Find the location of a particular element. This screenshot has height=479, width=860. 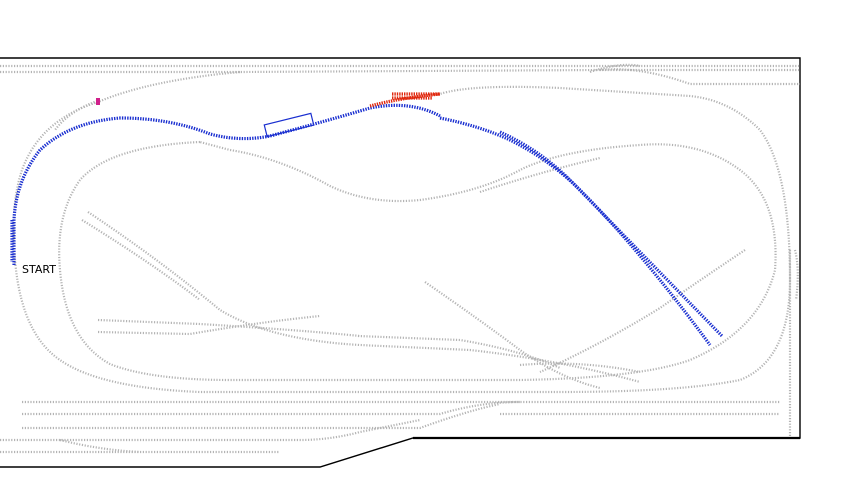

route-signal-box is located at coordinates (289, 125).